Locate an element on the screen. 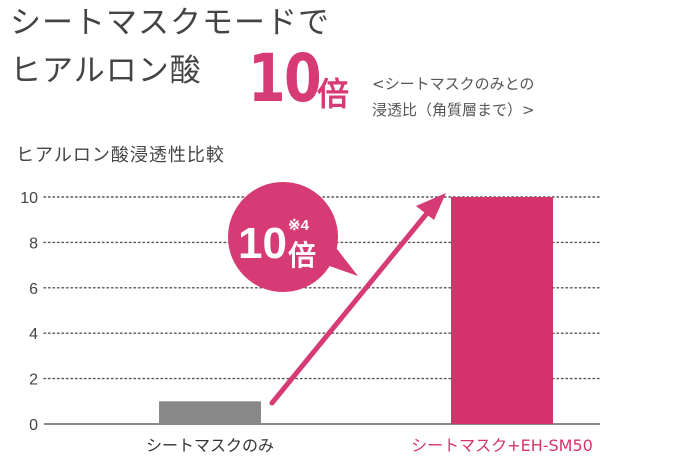  headline-note-line-2: 浸透比（角質層まで）> is located at coordinates (453, 110).